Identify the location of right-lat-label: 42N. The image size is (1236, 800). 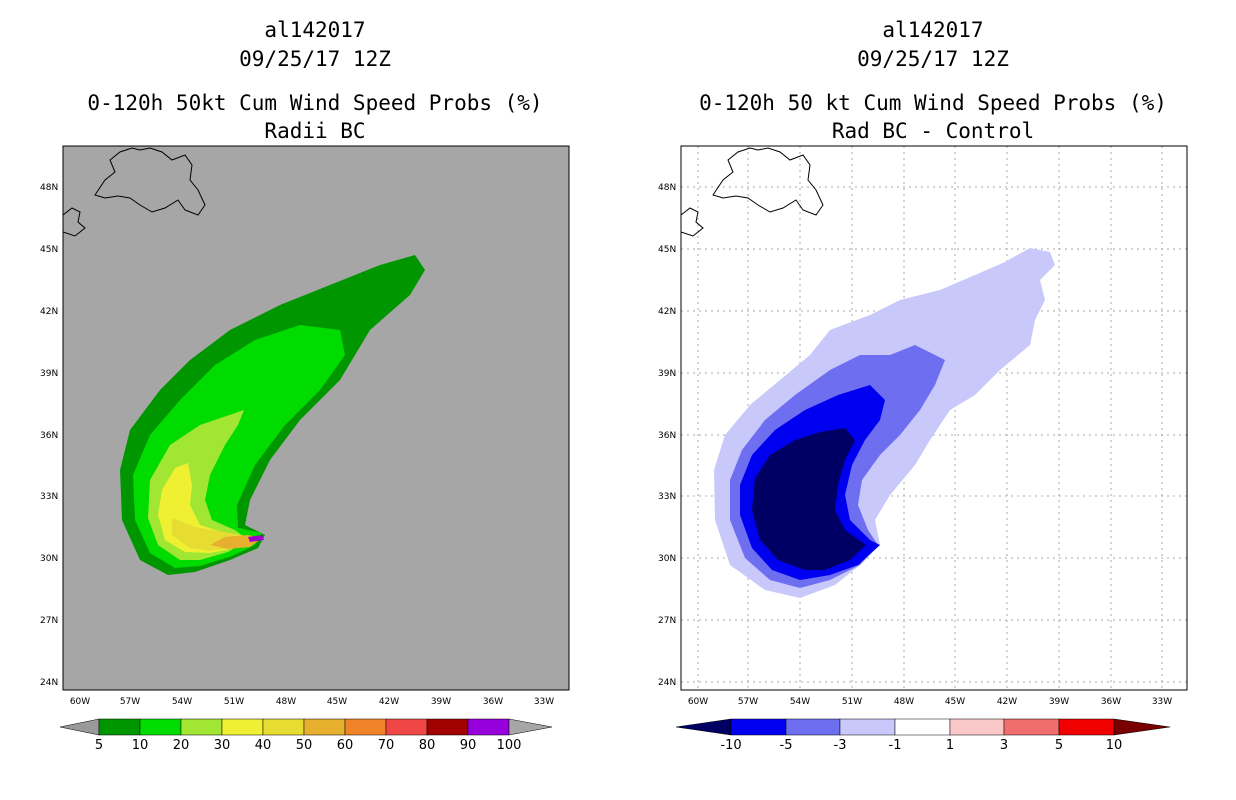
(667, 312).